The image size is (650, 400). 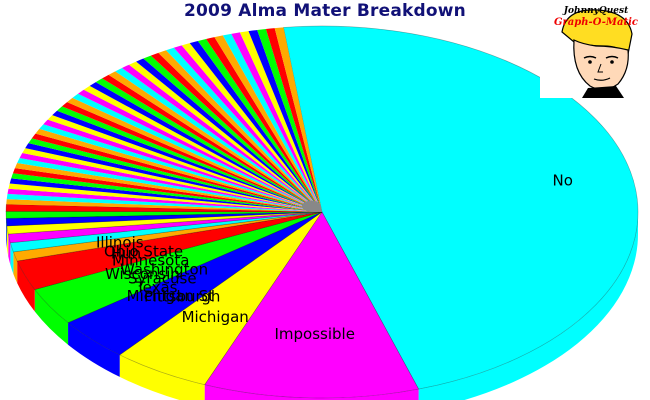 I want to click on pie-wall-michigan, so click(x=162, y=377).